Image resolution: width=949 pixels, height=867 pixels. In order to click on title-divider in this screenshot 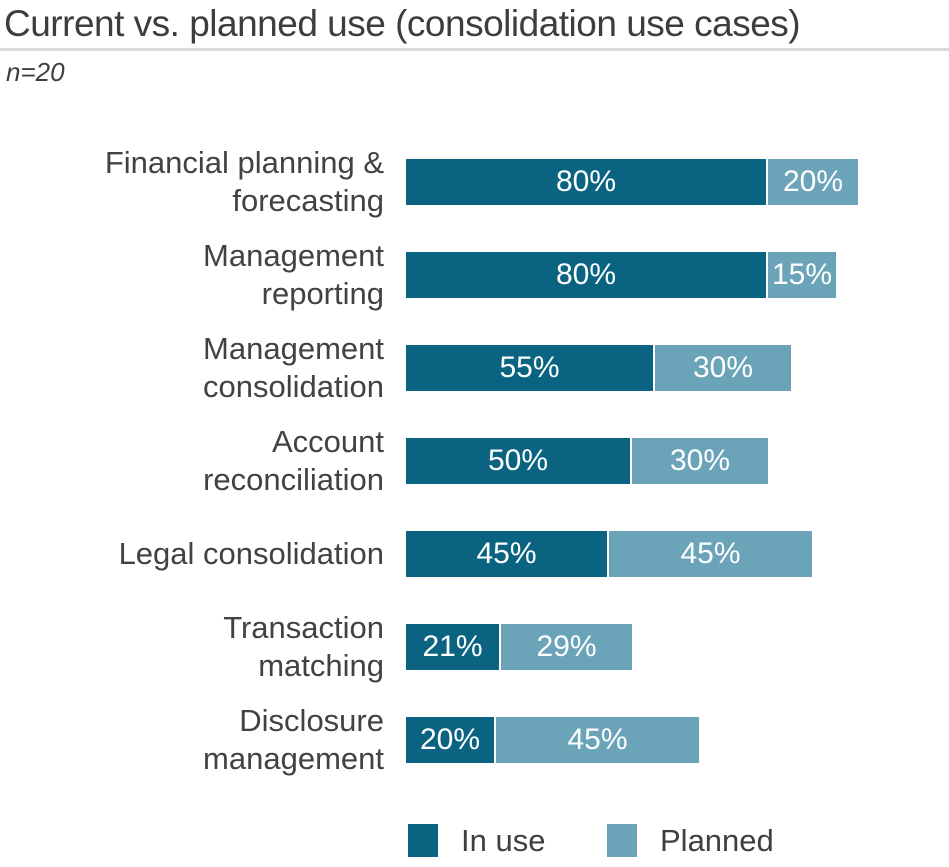, I will do `click(474, 49)`.